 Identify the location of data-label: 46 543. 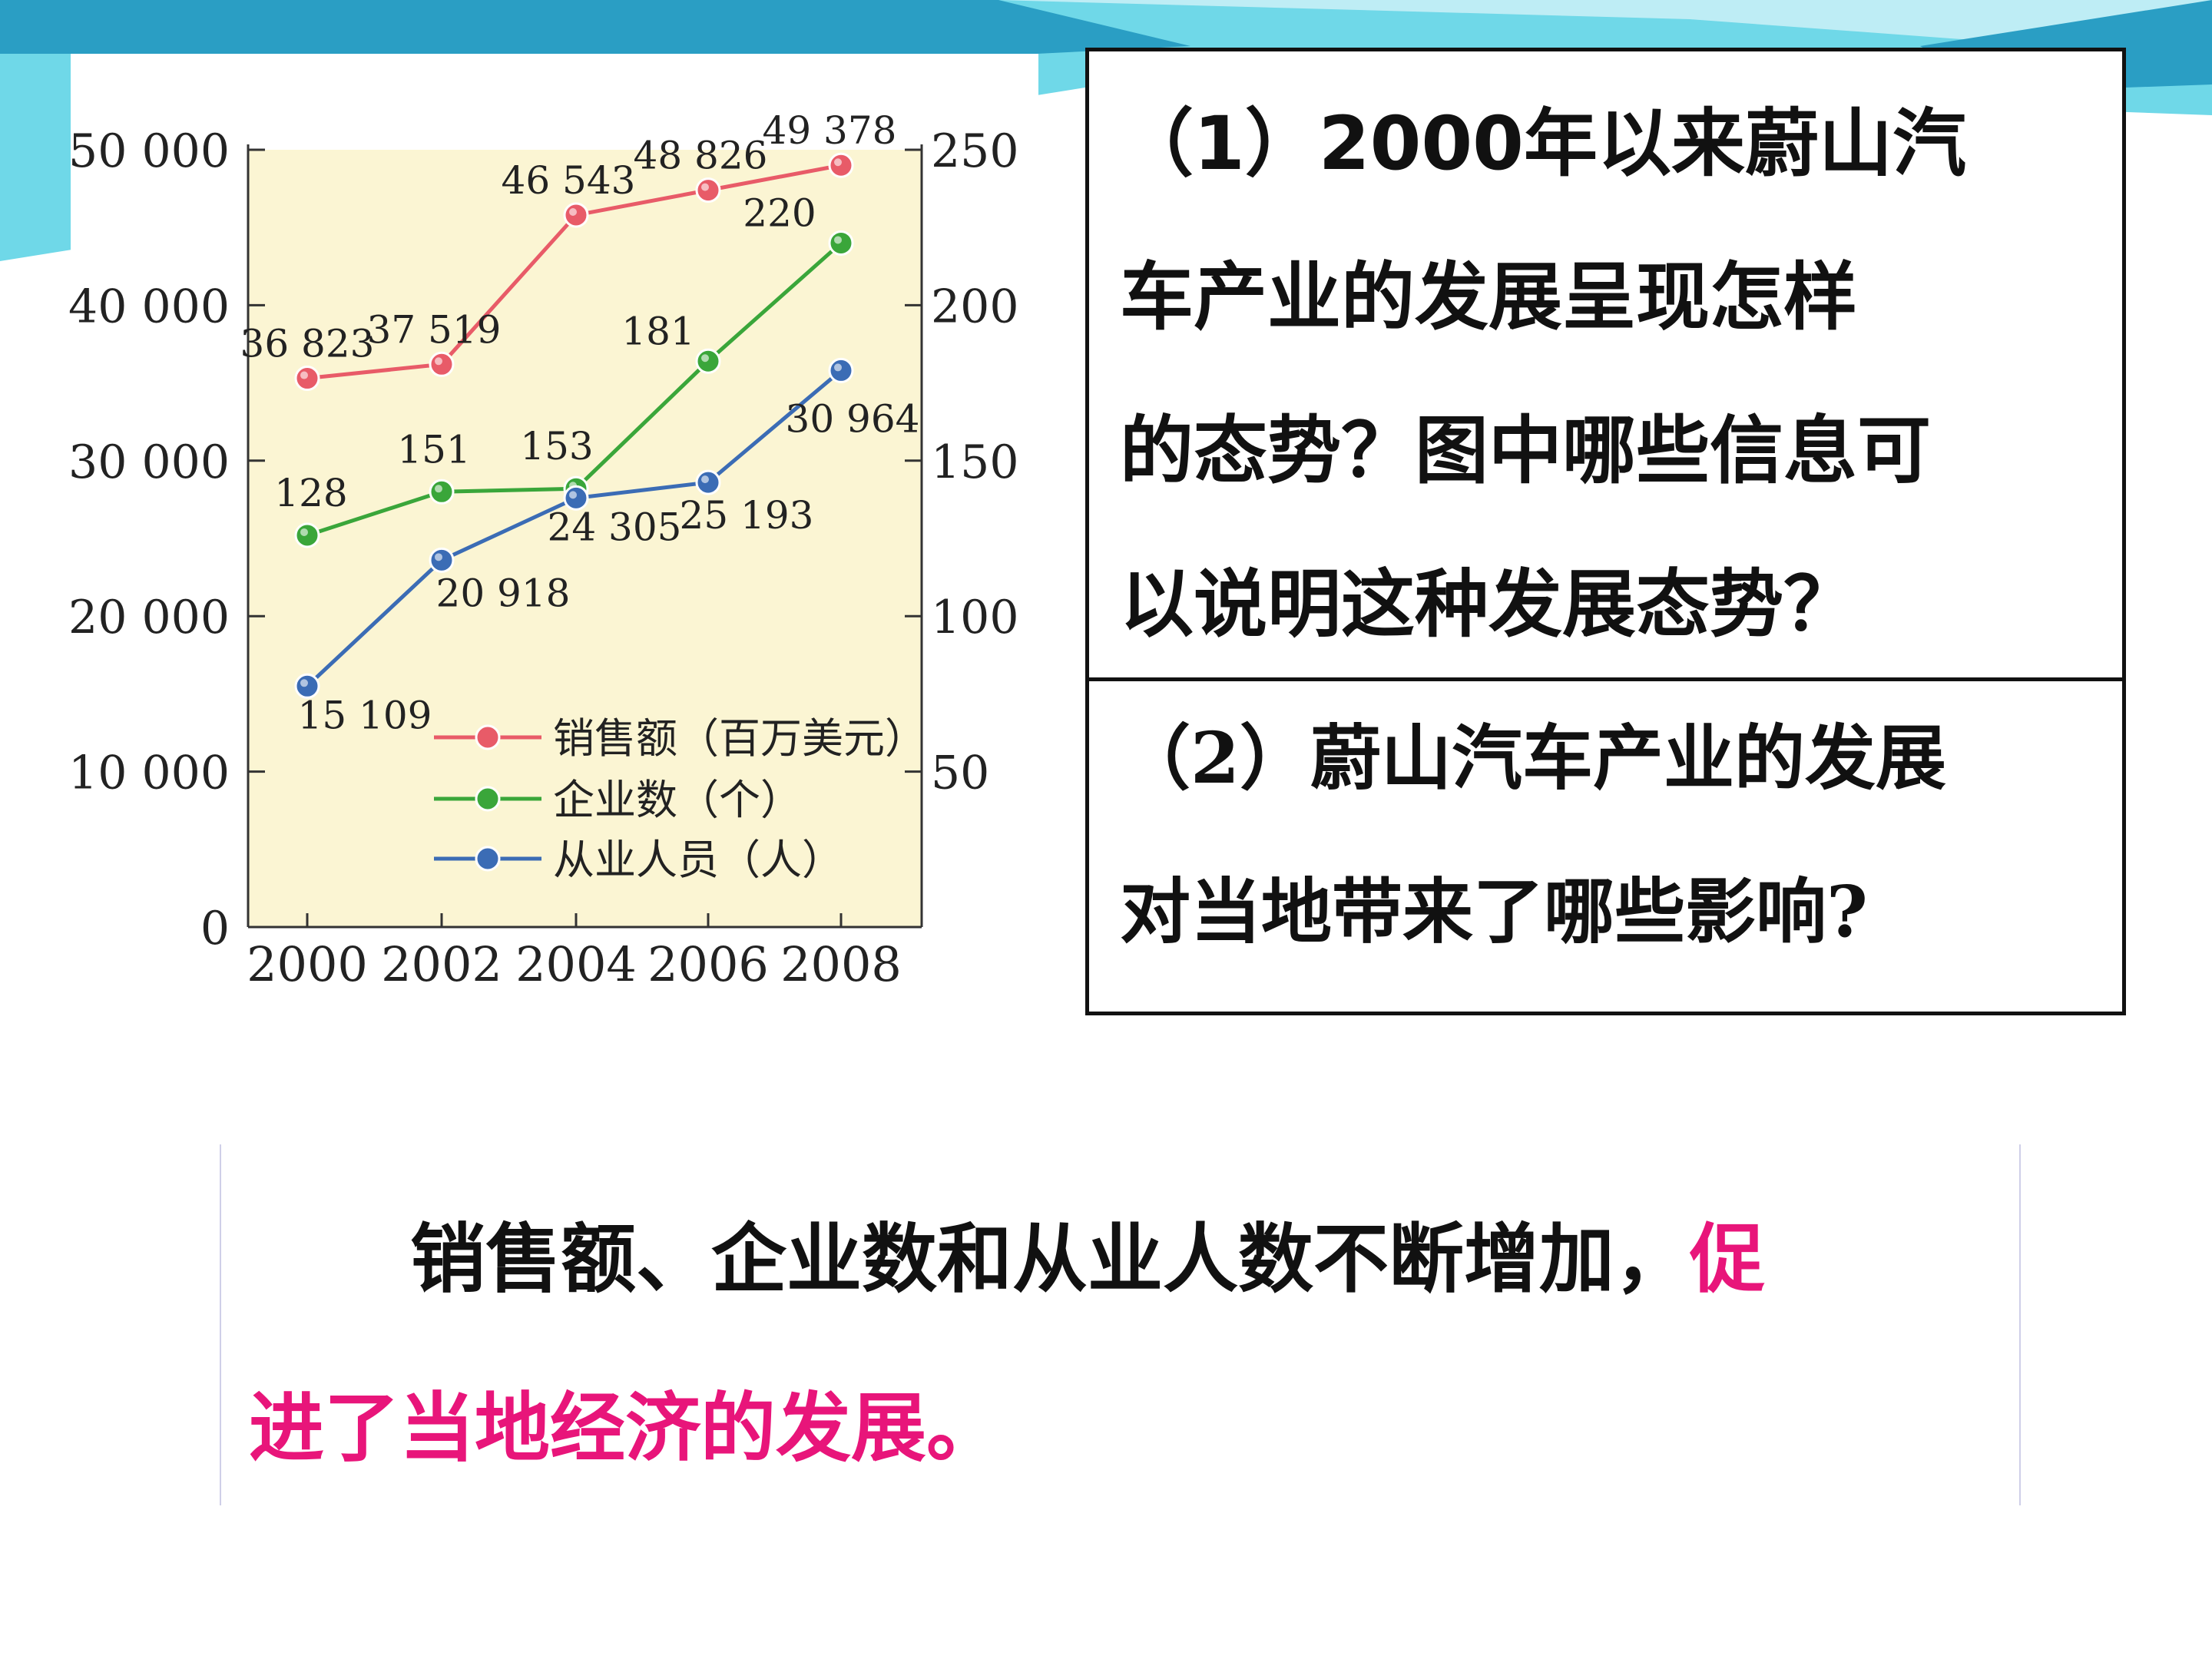
(569, 181).